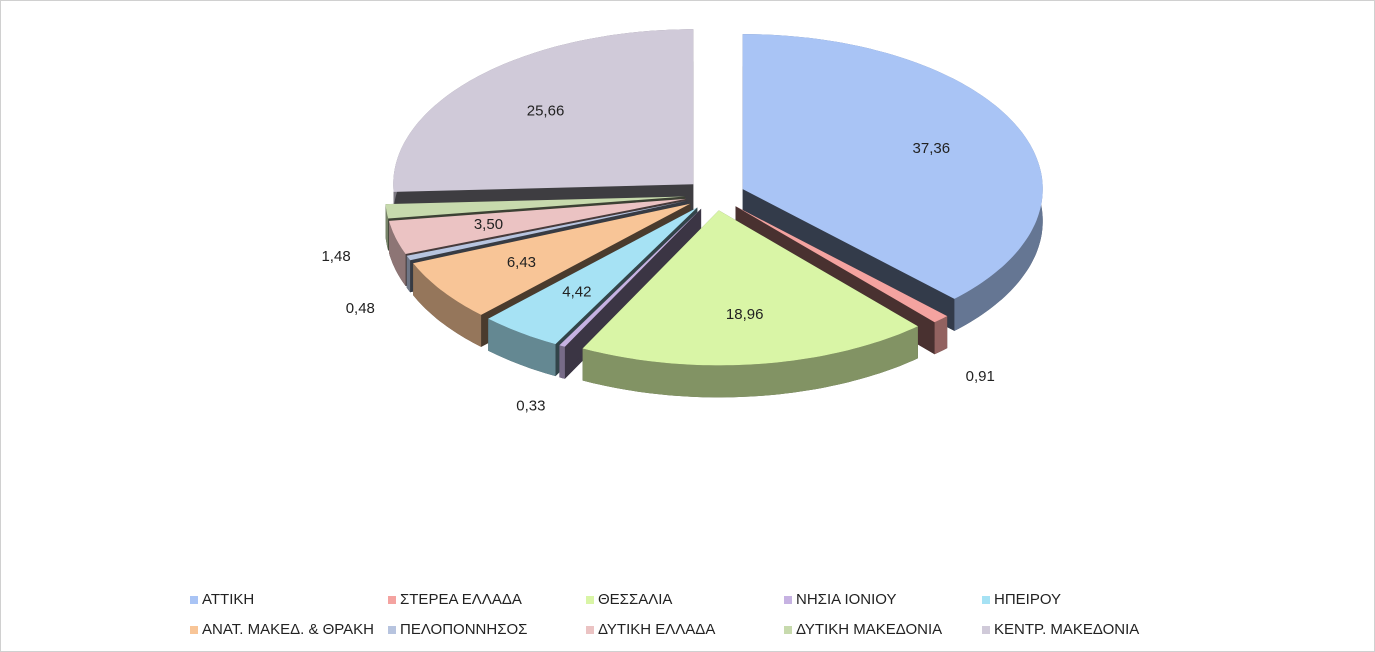 The height and width of the screenshot is (652, 1375). I want to click on data-label: 1,48, so click(335, 256).